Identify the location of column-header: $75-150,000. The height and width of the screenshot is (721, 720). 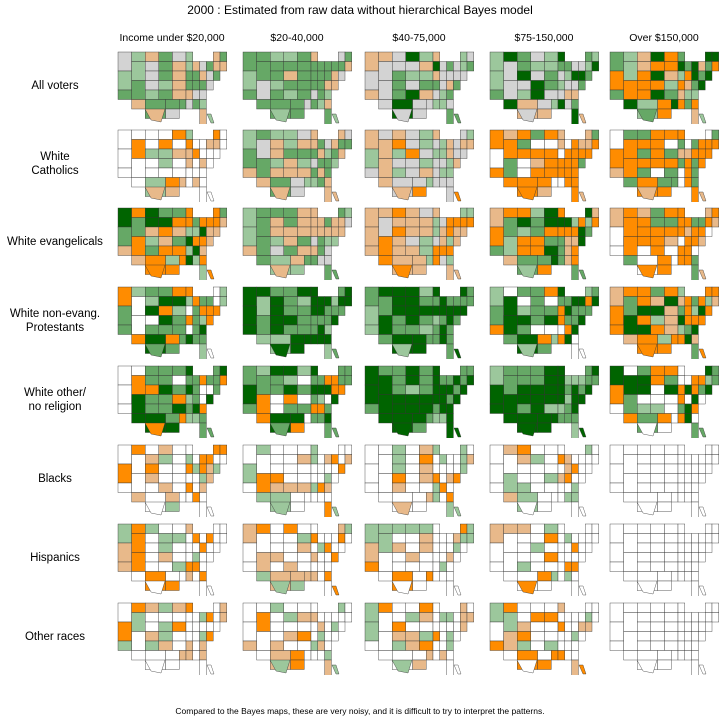
(544, 38).